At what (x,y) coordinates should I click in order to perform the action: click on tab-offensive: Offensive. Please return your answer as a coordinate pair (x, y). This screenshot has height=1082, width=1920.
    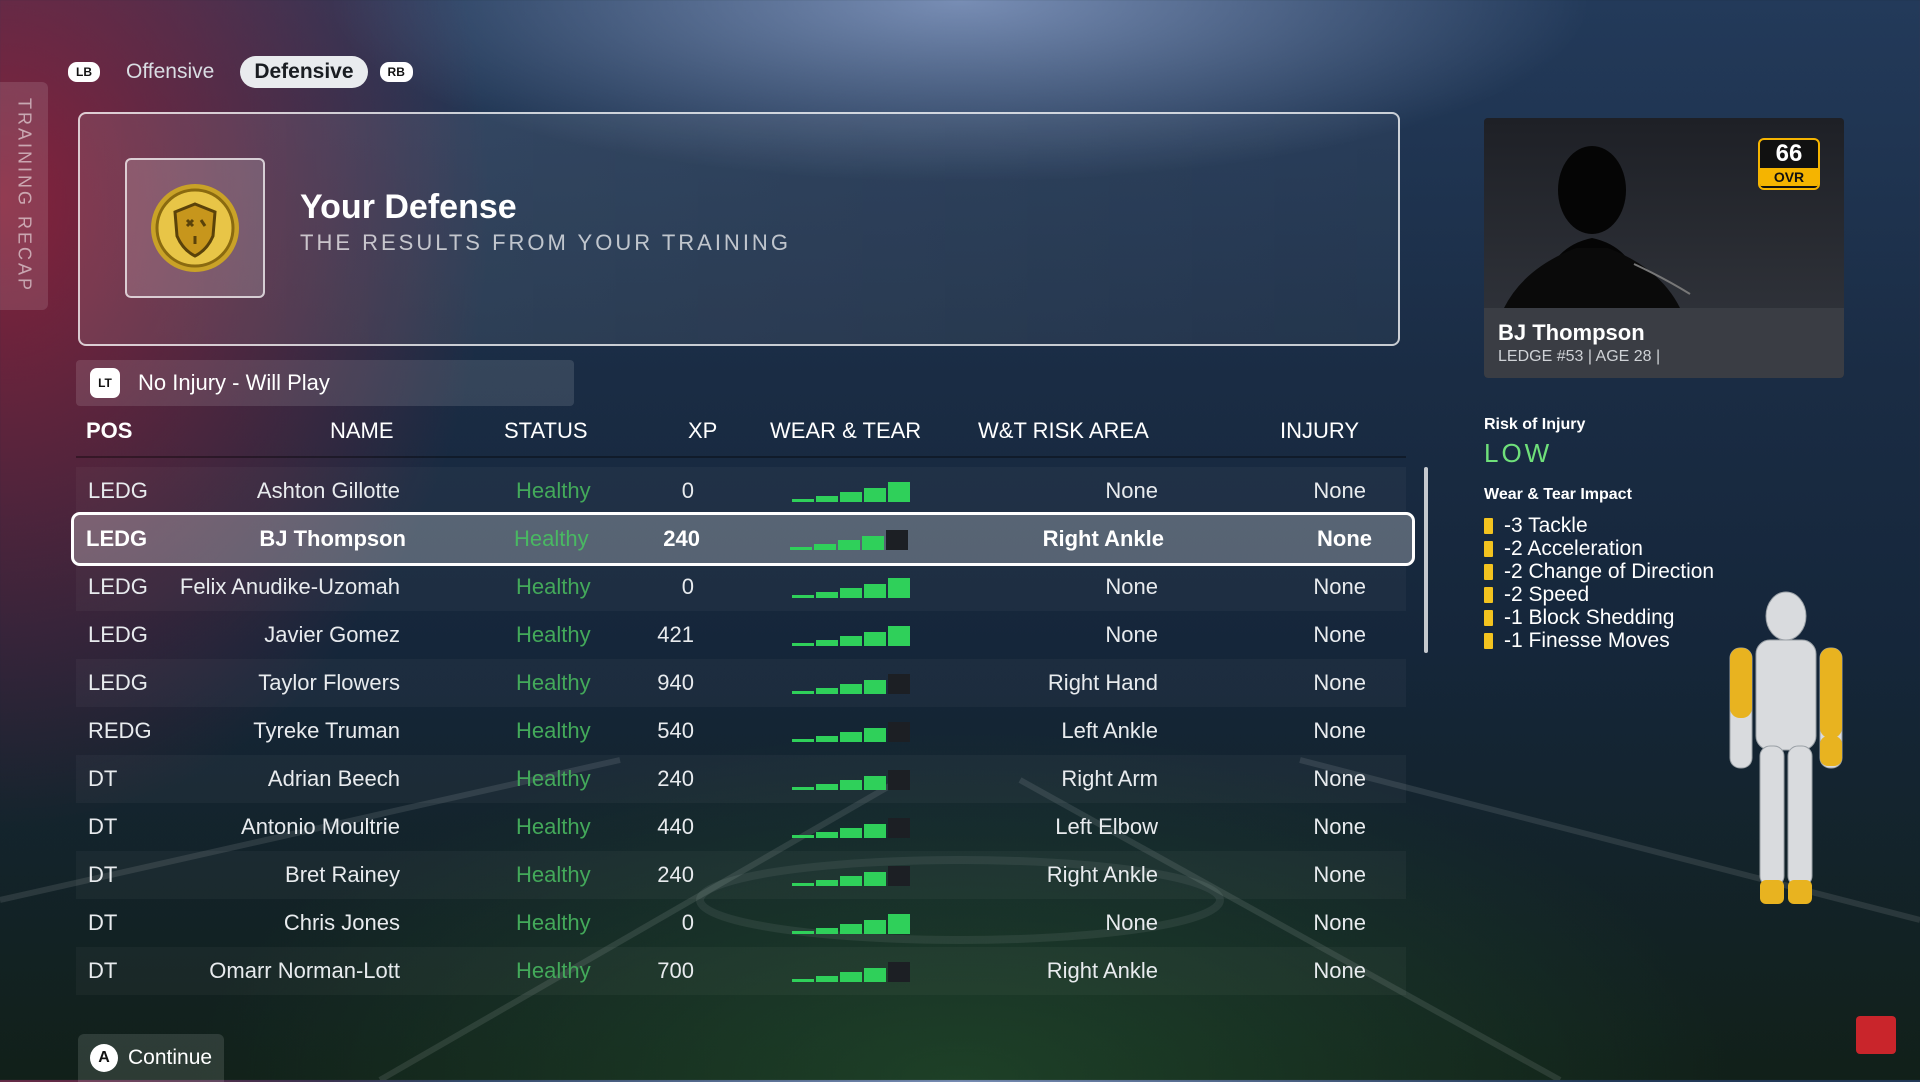
    Looking at the image, I should click on (170, 71).